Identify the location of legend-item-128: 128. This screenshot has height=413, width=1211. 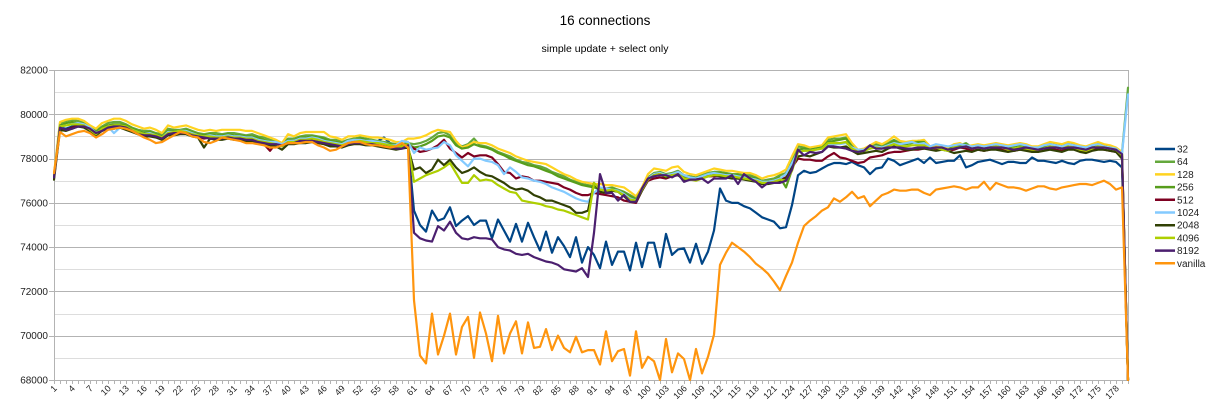
(1174, 175).